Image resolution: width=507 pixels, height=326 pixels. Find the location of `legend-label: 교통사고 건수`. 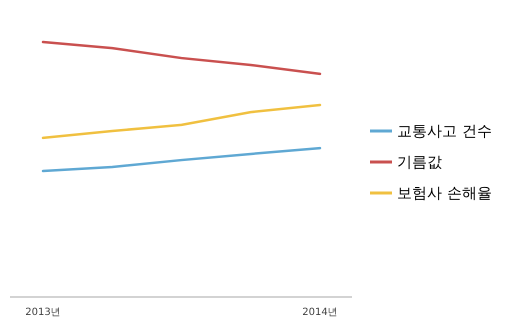

legend-label: 교통사고 건수 is located at coordinates (444, 131).